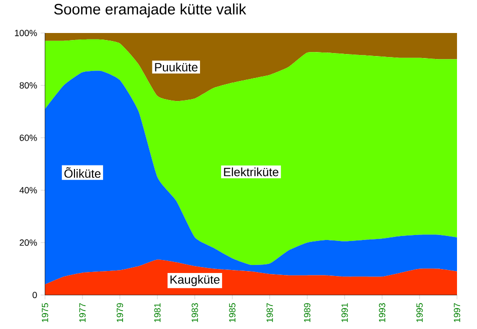 This screenshot has height=329, width=477. I want to click on y-tick-label: 80%, so click(28, 85).